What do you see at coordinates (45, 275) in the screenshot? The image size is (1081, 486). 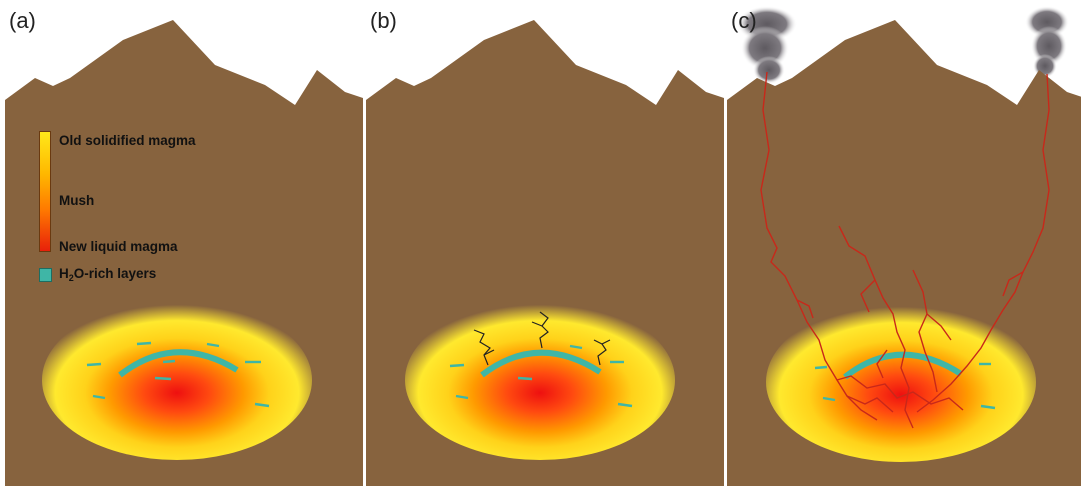 I see `legend-h2o-swatch` at bounding box center [45, 275].